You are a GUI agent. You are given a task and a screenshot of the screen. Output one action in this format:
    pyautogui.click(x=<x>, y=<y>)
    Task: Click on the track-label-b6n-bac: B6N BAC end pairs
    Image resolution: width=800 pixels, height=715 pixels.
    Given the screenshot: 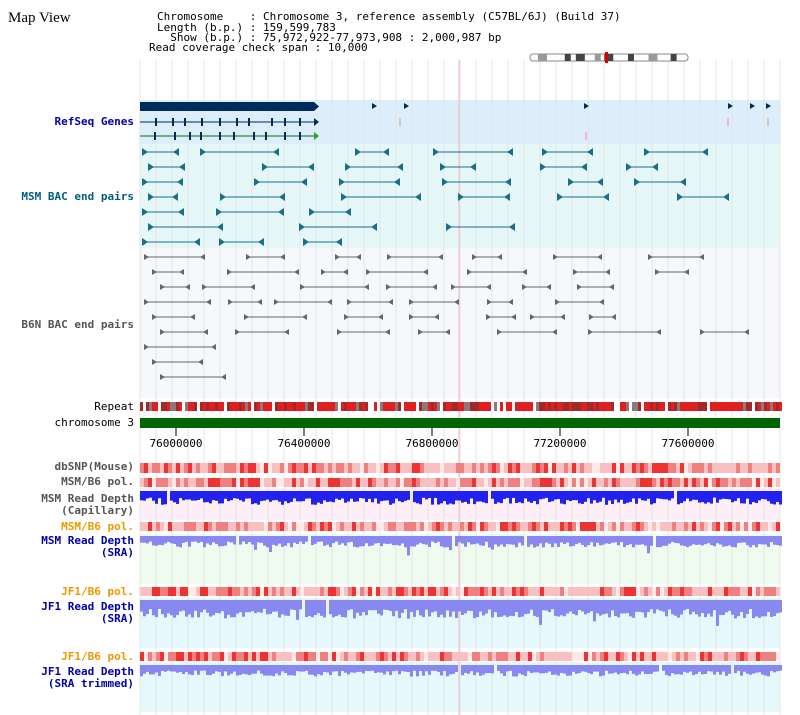 What is the action you would take?
    pyautogui.click(x=77, y=324)
    